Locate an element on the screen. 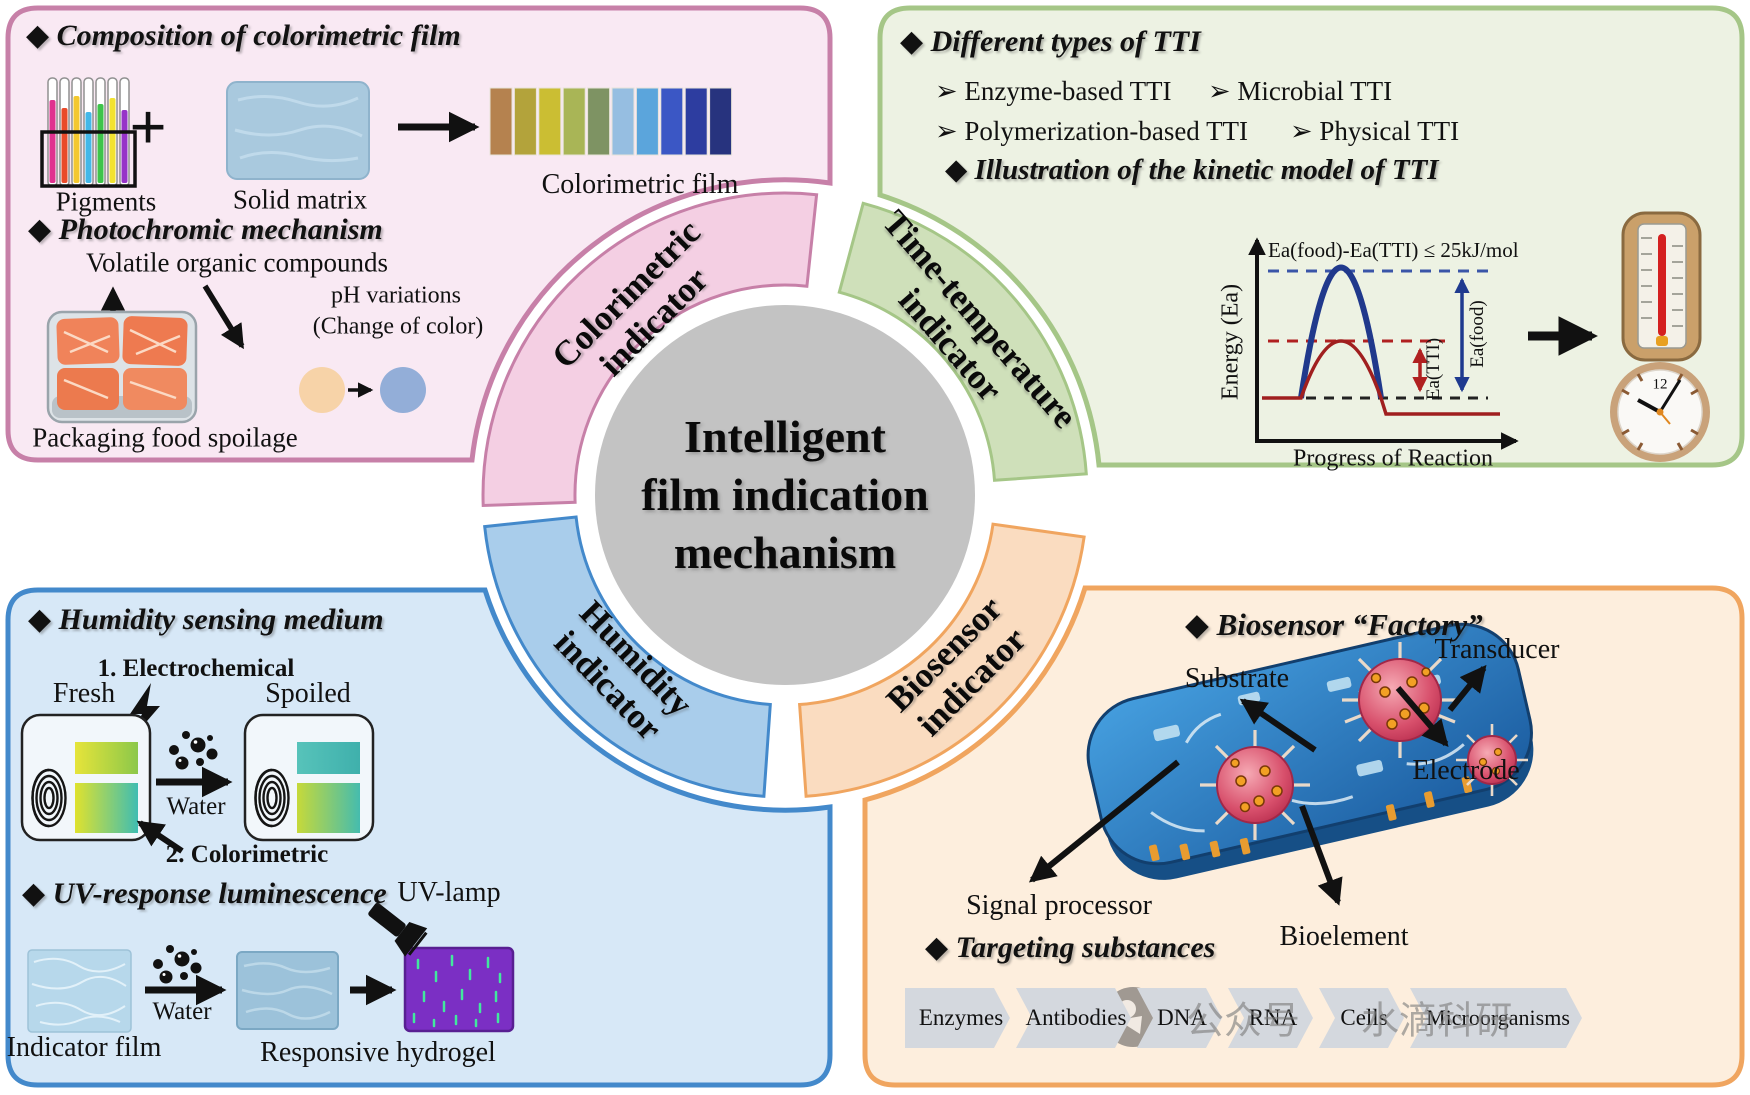  watermark-text-1: 公众号 is located at coordinates (1243, 1020).